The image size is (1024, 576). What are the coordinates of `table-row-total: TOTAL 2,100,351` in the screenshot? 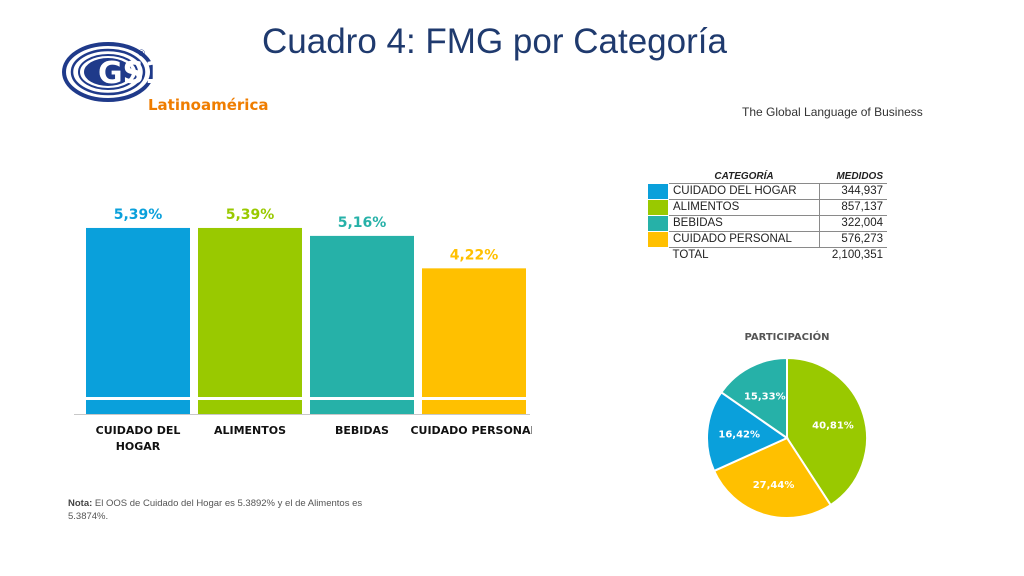 It's located at (768, 256).